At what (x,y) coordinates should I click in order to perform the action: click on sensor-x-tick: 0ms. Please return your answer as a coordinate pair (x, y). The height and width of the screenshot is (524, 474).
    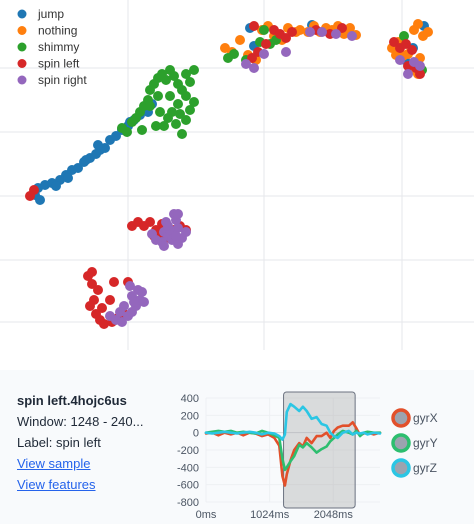
    Looking at the image, I should click on (206, 515).